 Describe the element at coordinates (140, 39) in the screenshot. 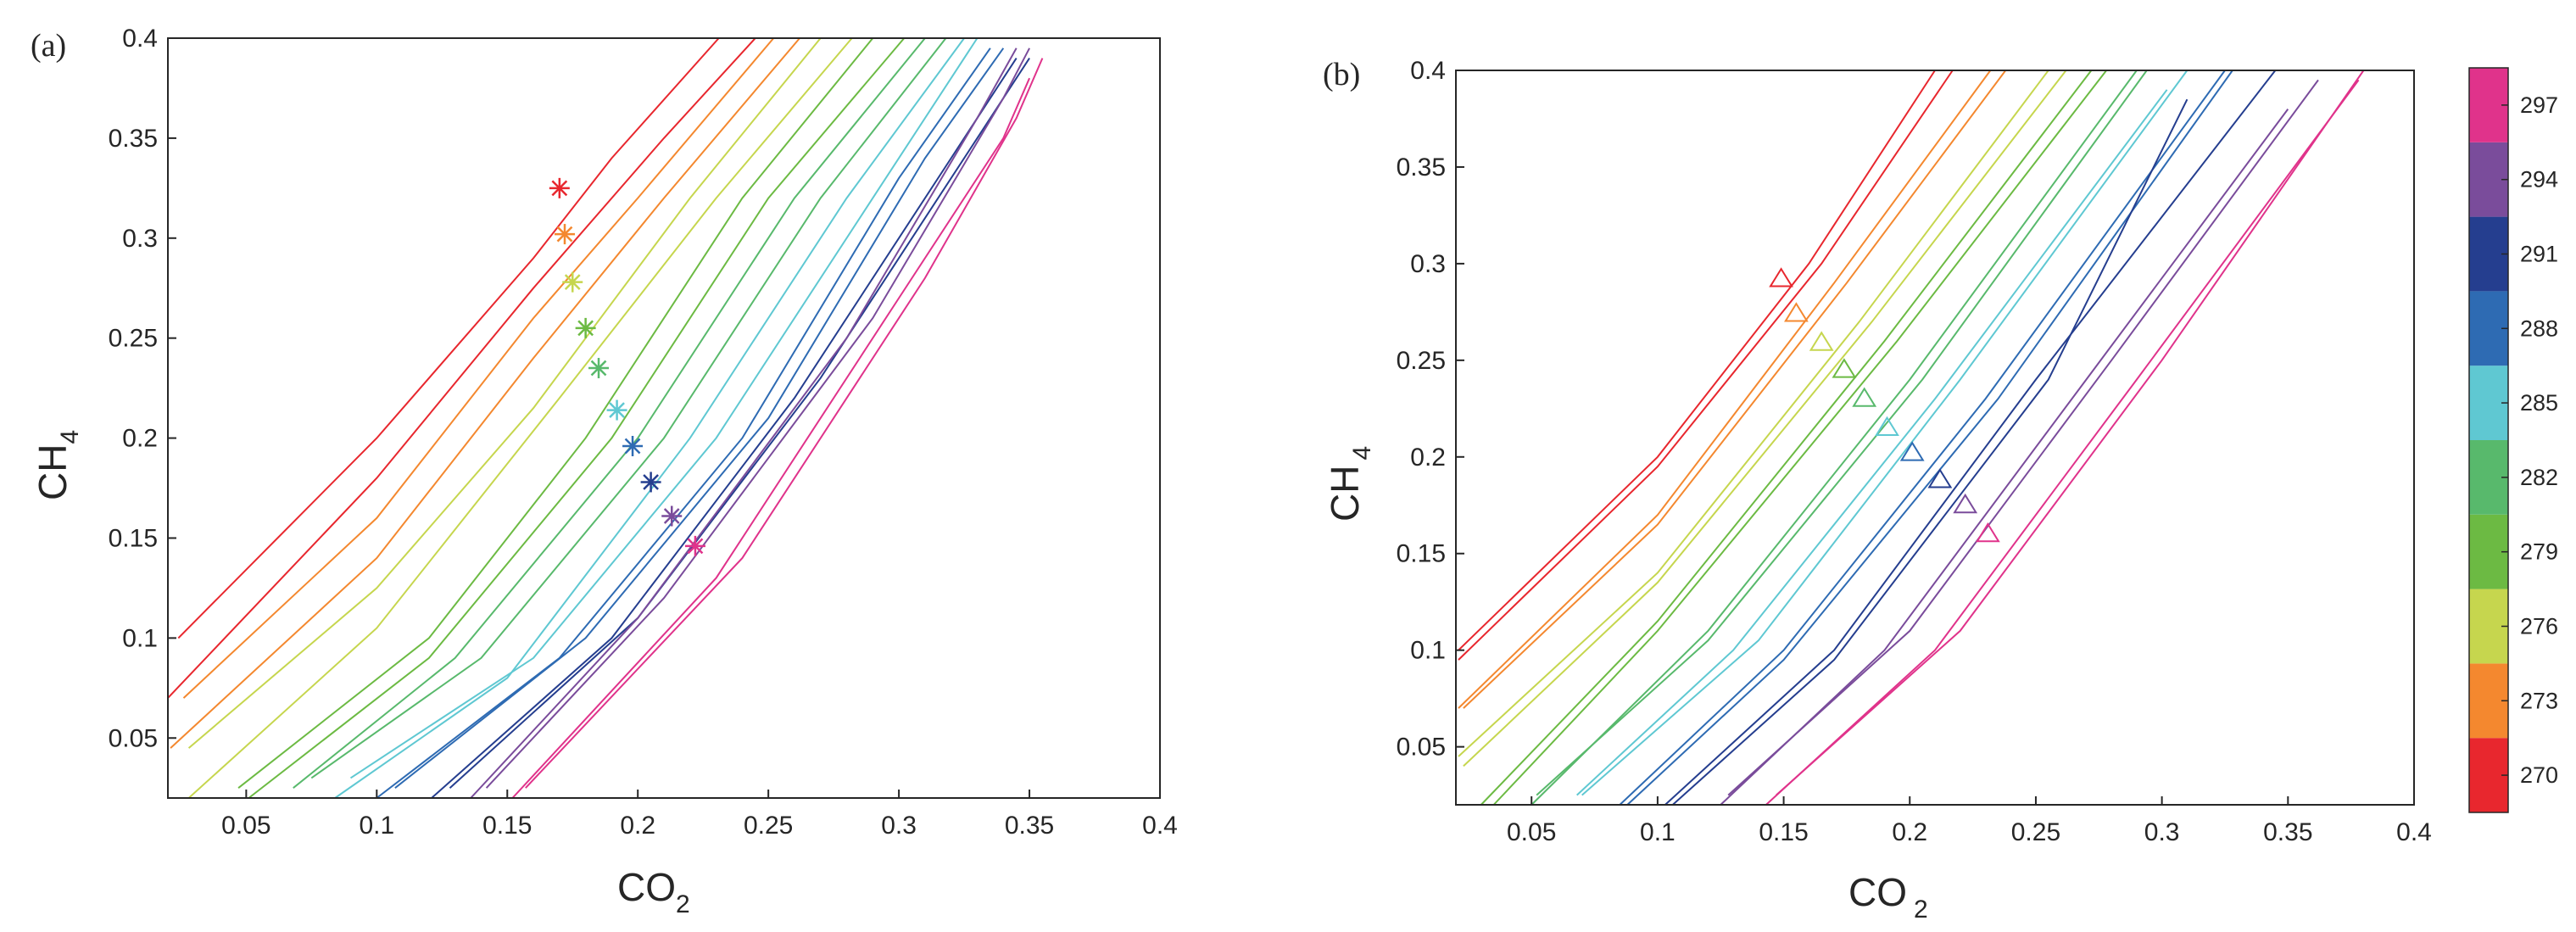

I see `y-tick-label: 0.4` at that location.